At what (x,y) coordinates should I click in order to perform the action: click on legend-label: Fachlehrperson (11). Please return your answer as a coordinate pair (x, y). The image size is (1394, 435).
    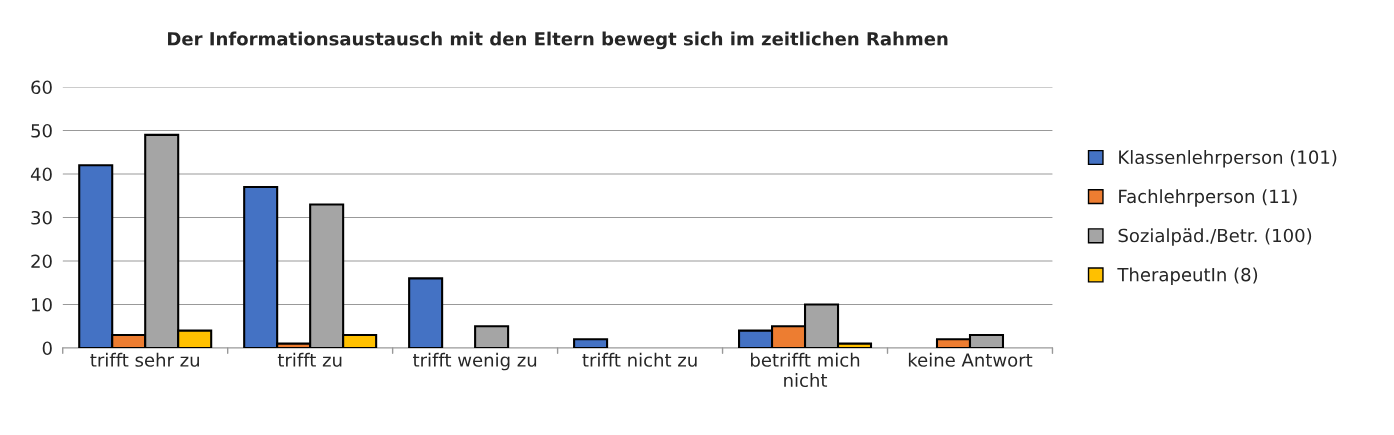
    Looking at the image, I should click on (1208, 198).